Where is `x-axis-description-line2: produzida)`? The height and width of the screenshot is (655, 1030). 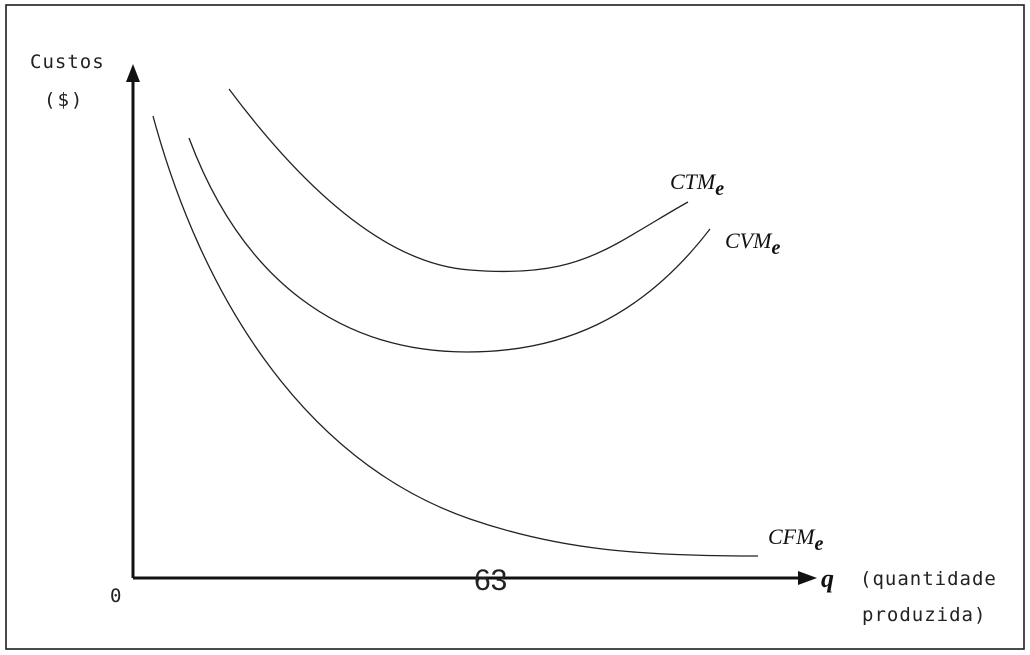 x-axis-description-line2: produzida) is located at coordinates (924, 615).